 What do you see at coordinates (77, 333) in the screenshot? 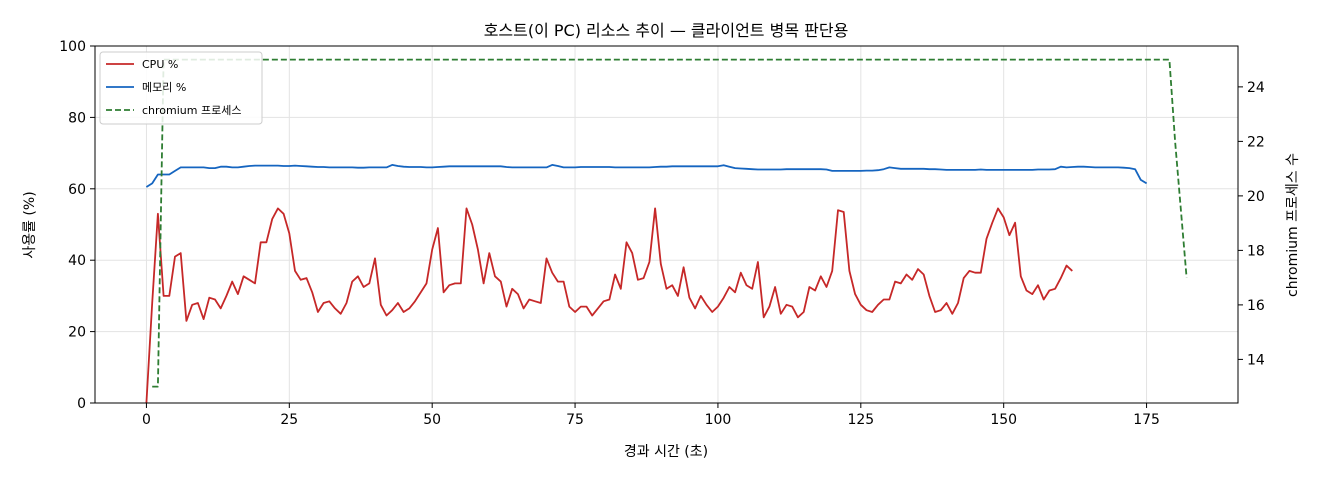
I see `y-tick-label: 20` at bounding box center [77, 333].